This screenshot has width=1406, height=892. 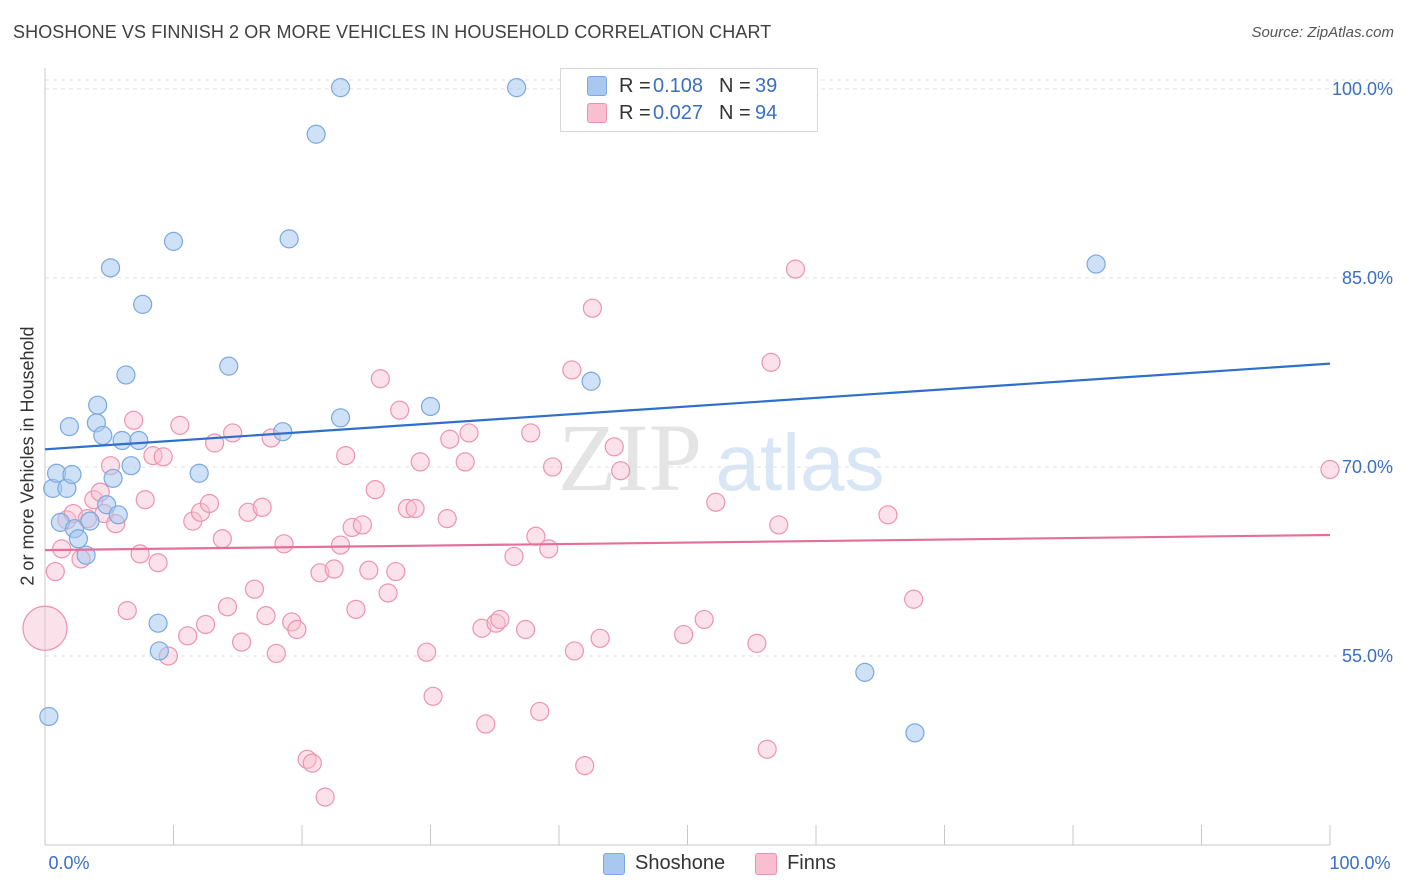 I want to click on legend-item-finns: Finns, so click(x=795, y=863).